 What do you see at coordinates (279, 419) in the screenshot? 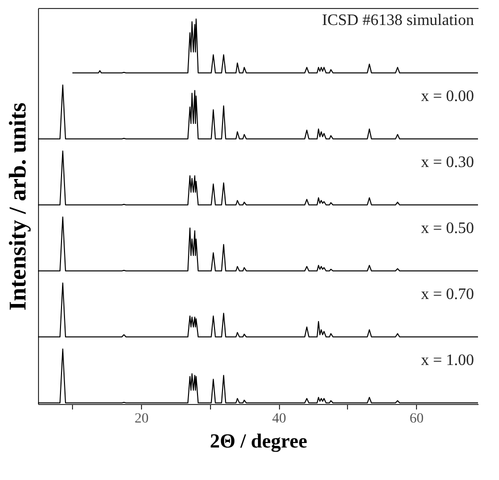
I see `x-tick-label: 40` at bounding box center [279, 419].